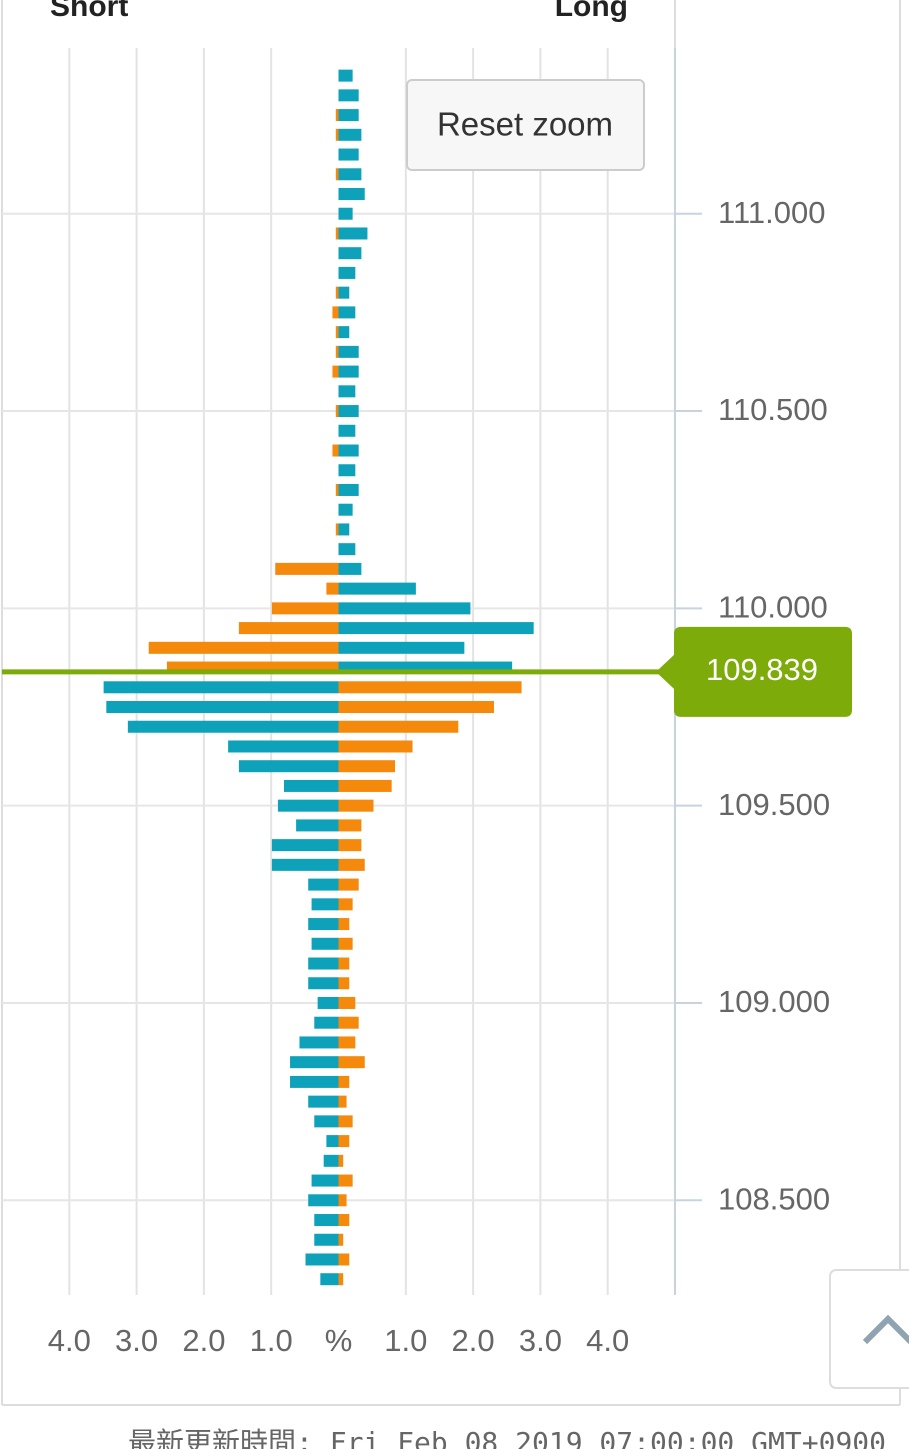 The height and width of the screenshot is (1449, 909). What do you see at coordinates (339, 1340) in the screenshot?
I see `x-tick-label: %` at bounding box center [339, 1340].